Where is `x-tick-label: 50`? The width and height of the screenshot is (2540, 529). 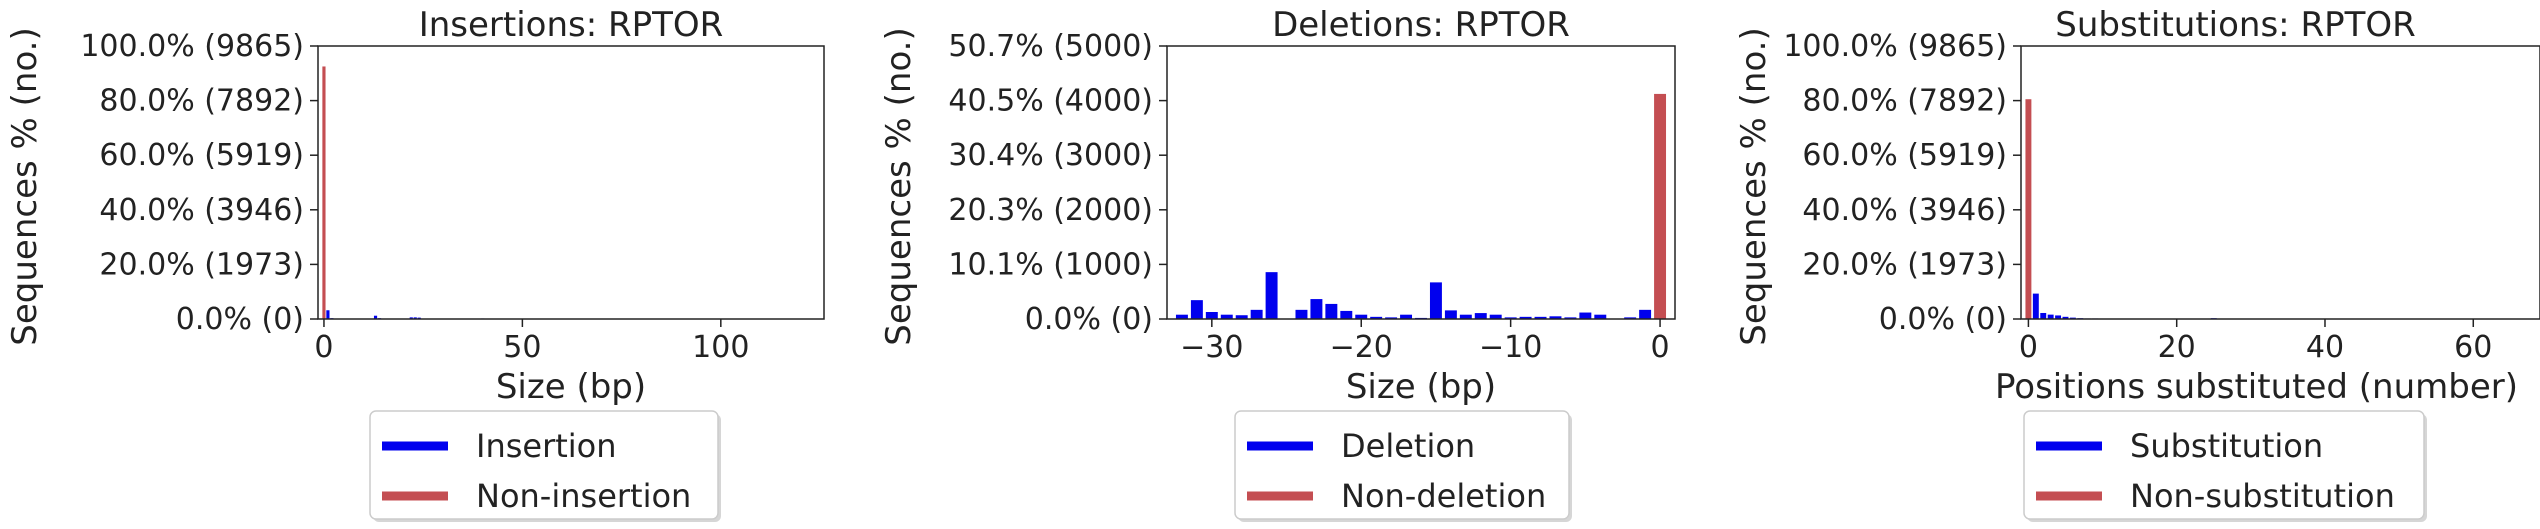
x-tick-label: 50 is located at coordinates (522, 347).